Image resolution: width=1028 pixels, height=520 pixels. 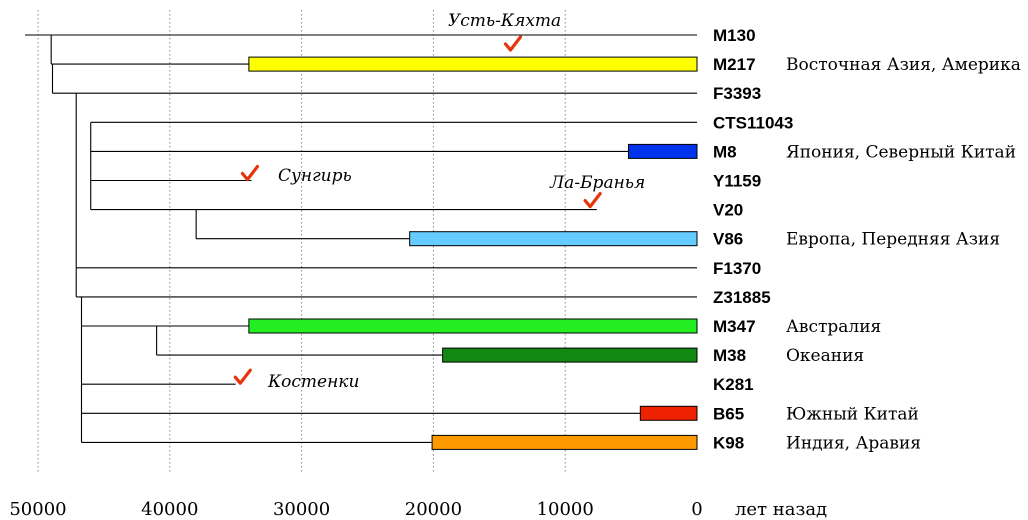 What do you see at coordinates (901, 152) in the screenshot?
I see `region-M8: Япония, Северный Китай` at bounding box center [901, 152].